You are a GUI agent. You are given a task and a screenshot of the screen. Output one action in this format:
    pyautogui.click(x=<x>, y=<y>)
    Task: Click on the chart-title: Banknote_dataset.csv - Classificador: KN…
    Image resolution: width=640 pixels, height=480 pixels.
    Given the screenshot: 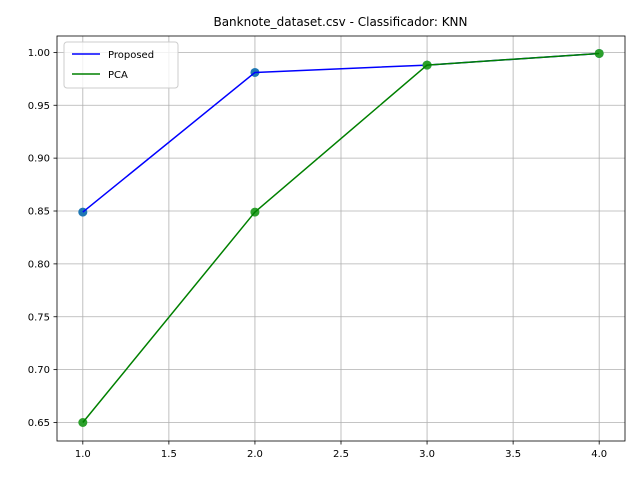 What is the action you would take?
    pyautogui.click(x=340, y=22)
    